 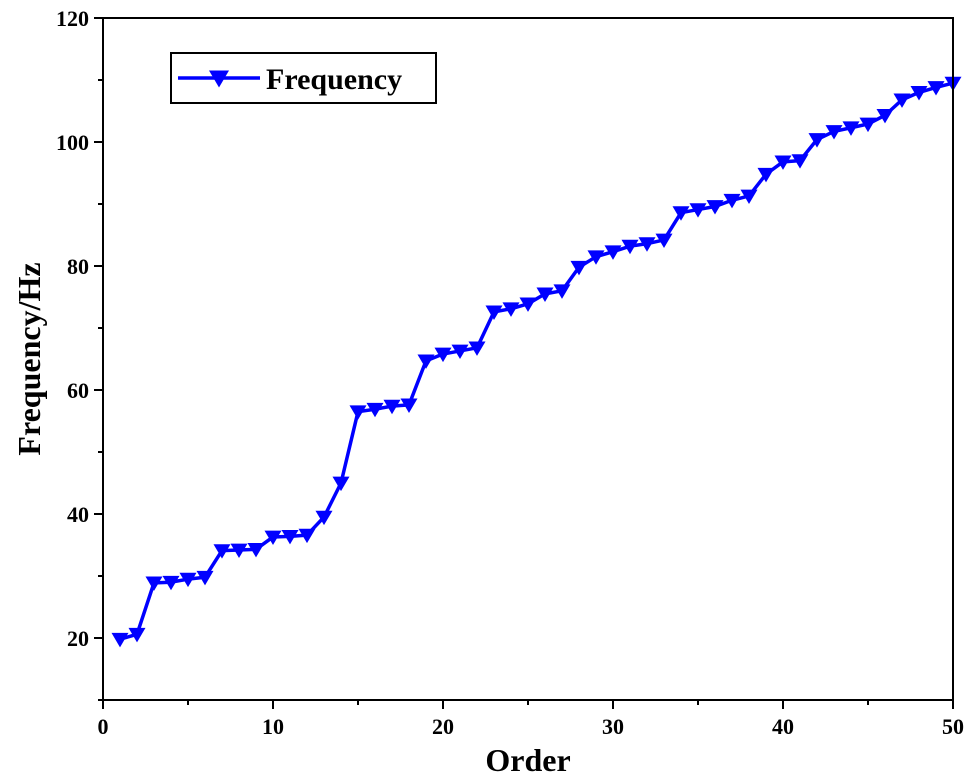 What do you see at coordinates (953, 726) in the screenshot?
I see `x-tick-label: 50` at bounding box center [953, 726].